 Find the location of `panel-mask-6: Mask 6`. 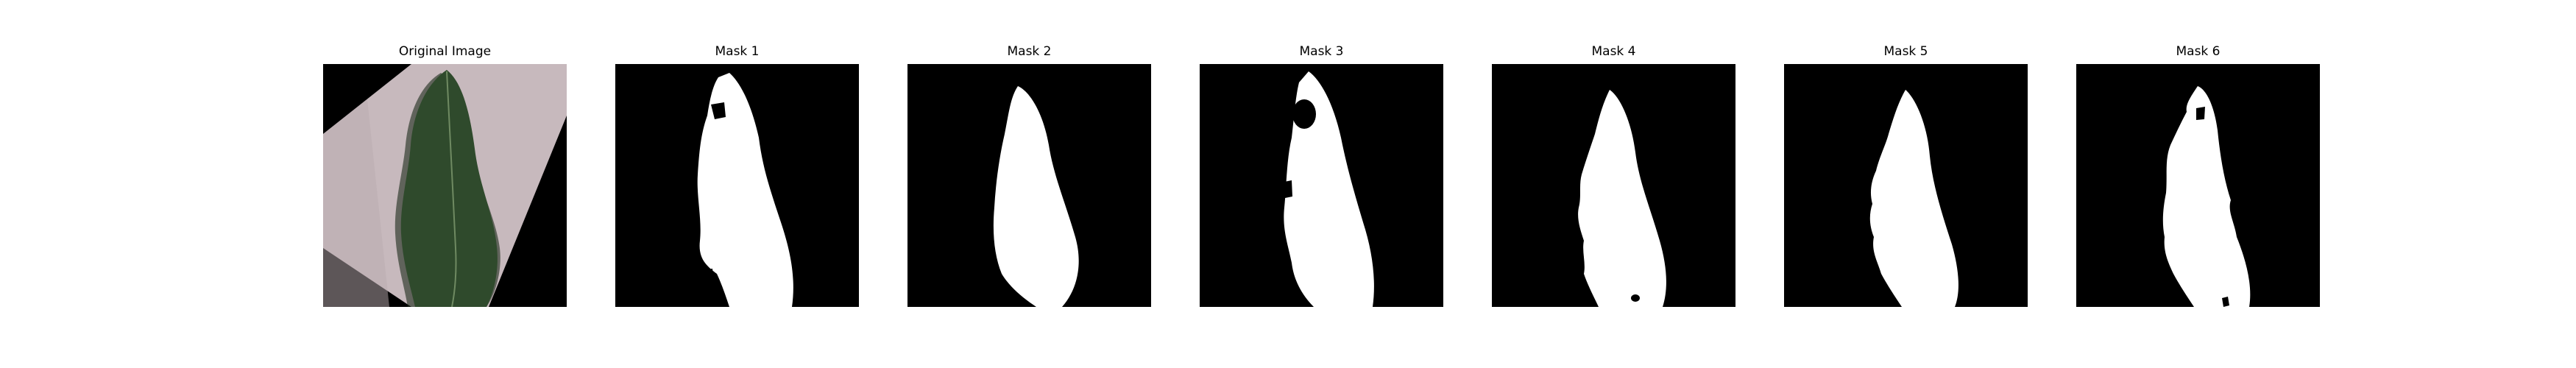

panel-mask-6: Mask 6 is located at coordinates (2198, 184).